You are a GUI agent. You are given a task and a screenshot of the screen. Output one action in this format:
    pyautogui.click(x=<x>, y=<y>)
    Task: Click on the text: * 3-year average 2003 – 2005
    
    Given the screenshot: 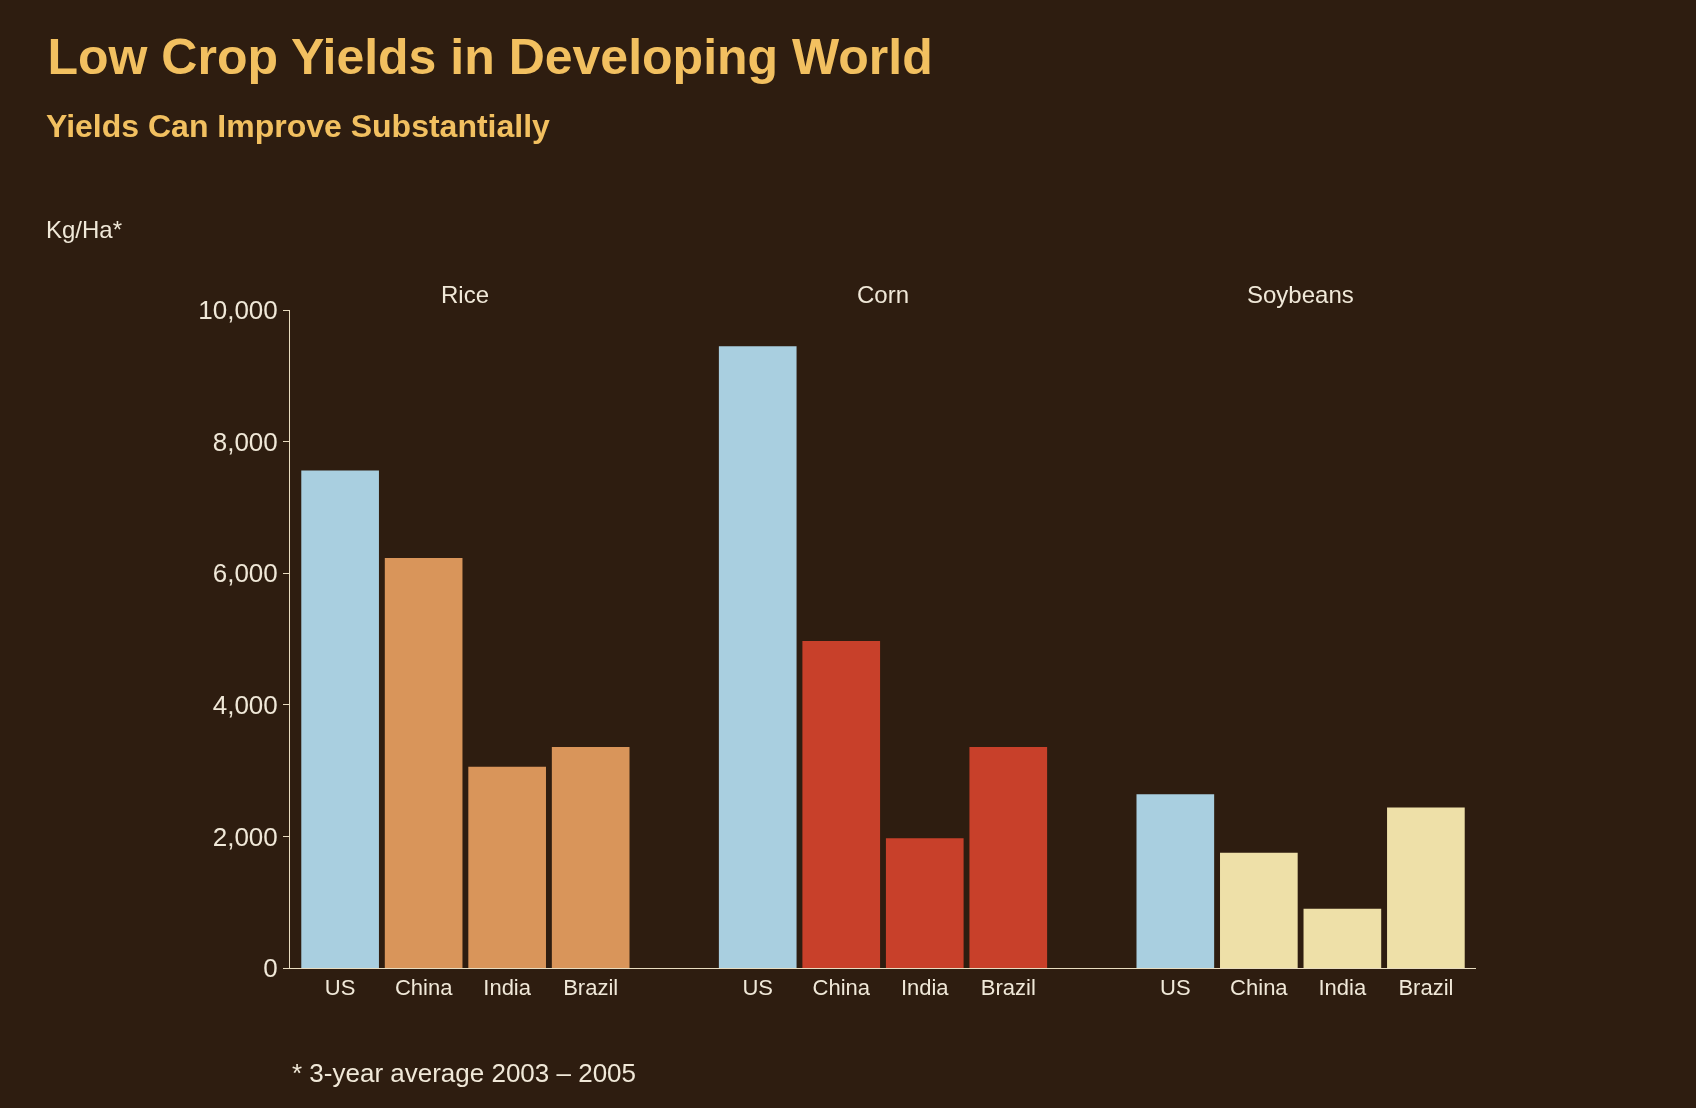 What is the action you would take?
    pyautogui.click(x=464, y=1073)
    